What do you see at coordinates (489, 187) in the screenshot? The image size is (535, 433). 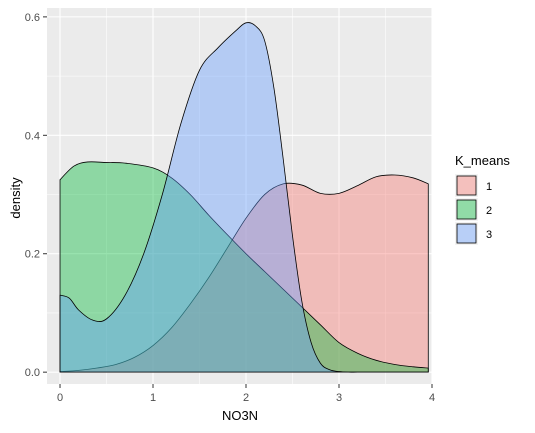 I see `legend-label-1: 1` at bounding box center [489, 187].